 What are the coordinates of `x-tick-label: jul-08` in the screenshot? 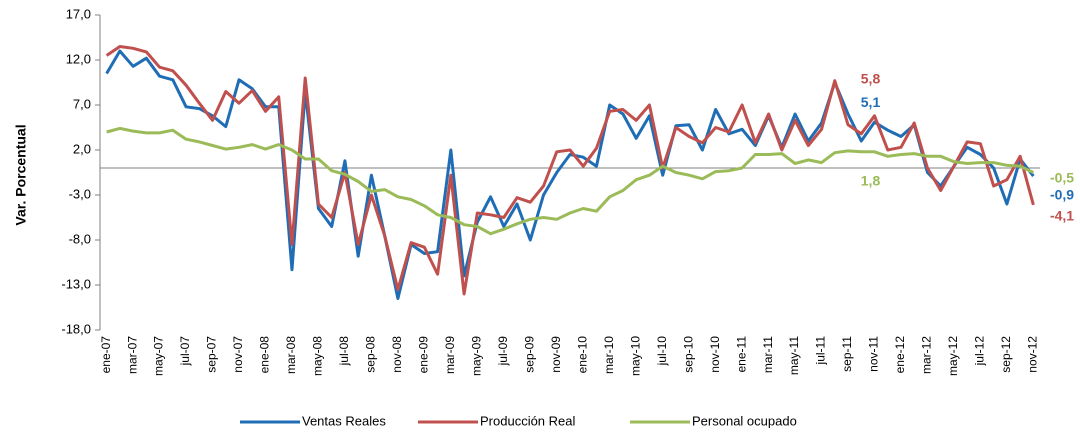 It's located at (344, 351).